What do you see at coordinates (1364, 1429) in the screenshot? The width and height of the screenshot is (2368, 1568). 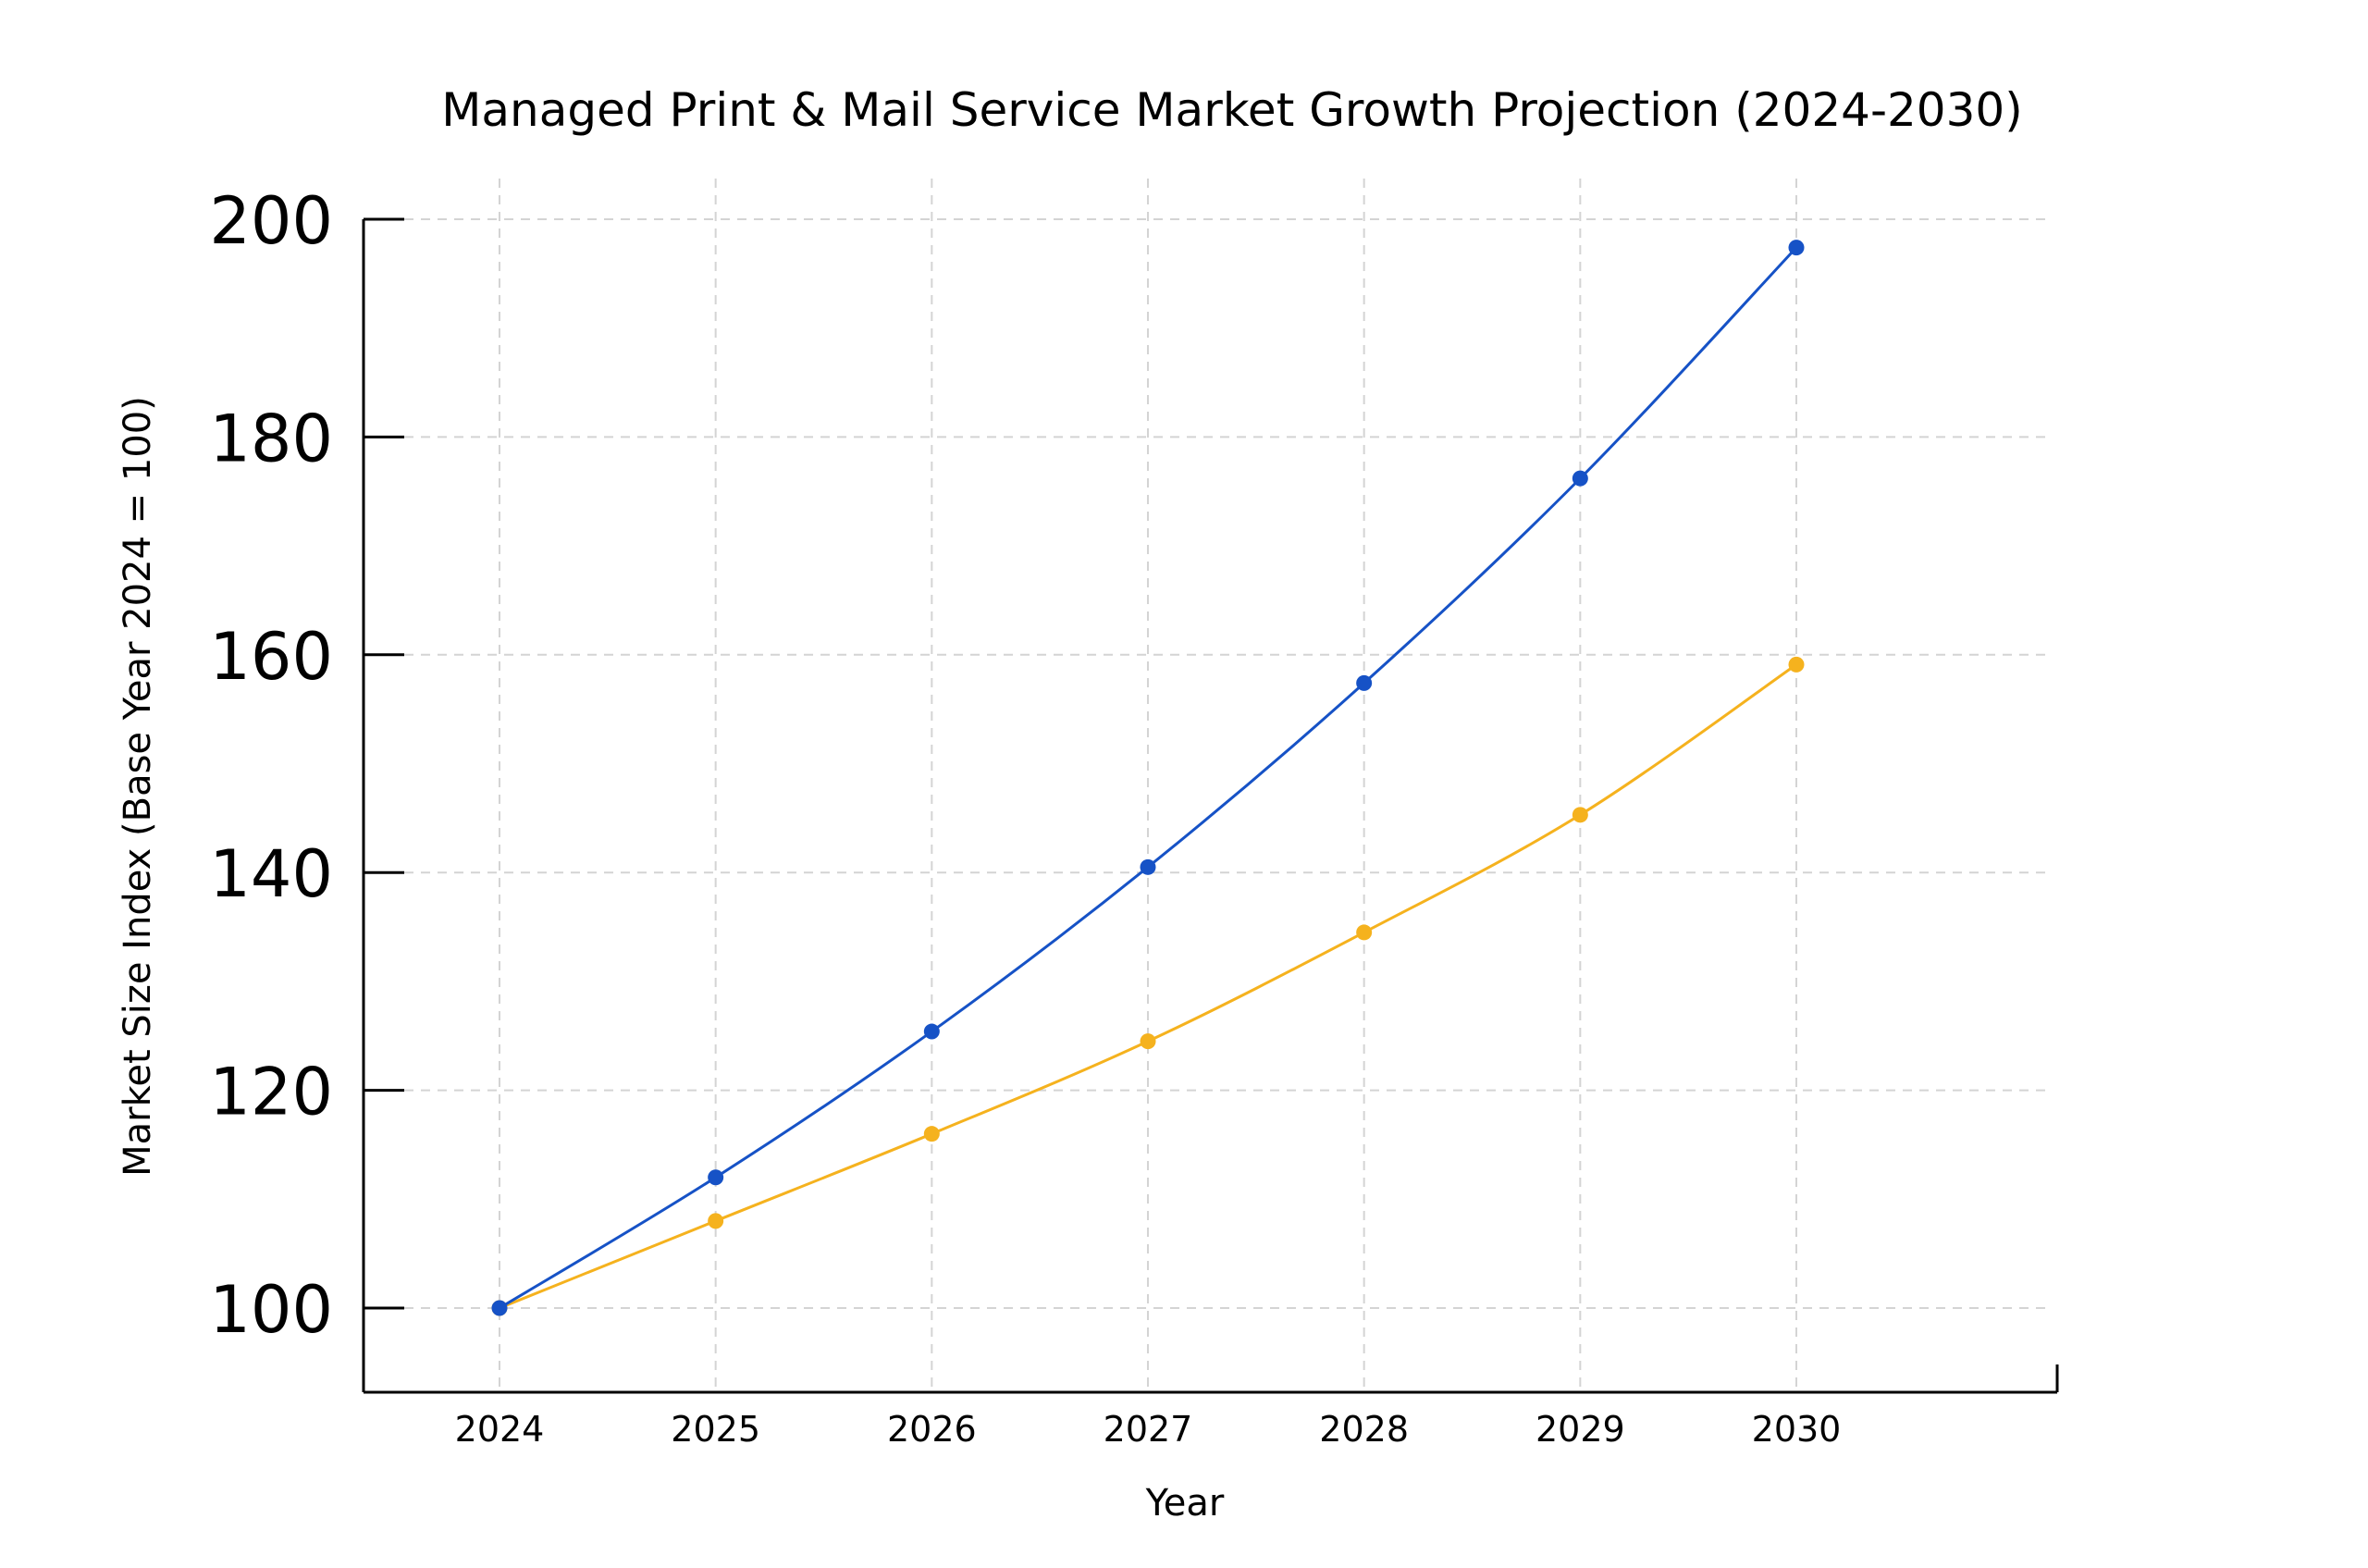 I see `x-tick-label: 2028` at bounding box center [1364, 1429].